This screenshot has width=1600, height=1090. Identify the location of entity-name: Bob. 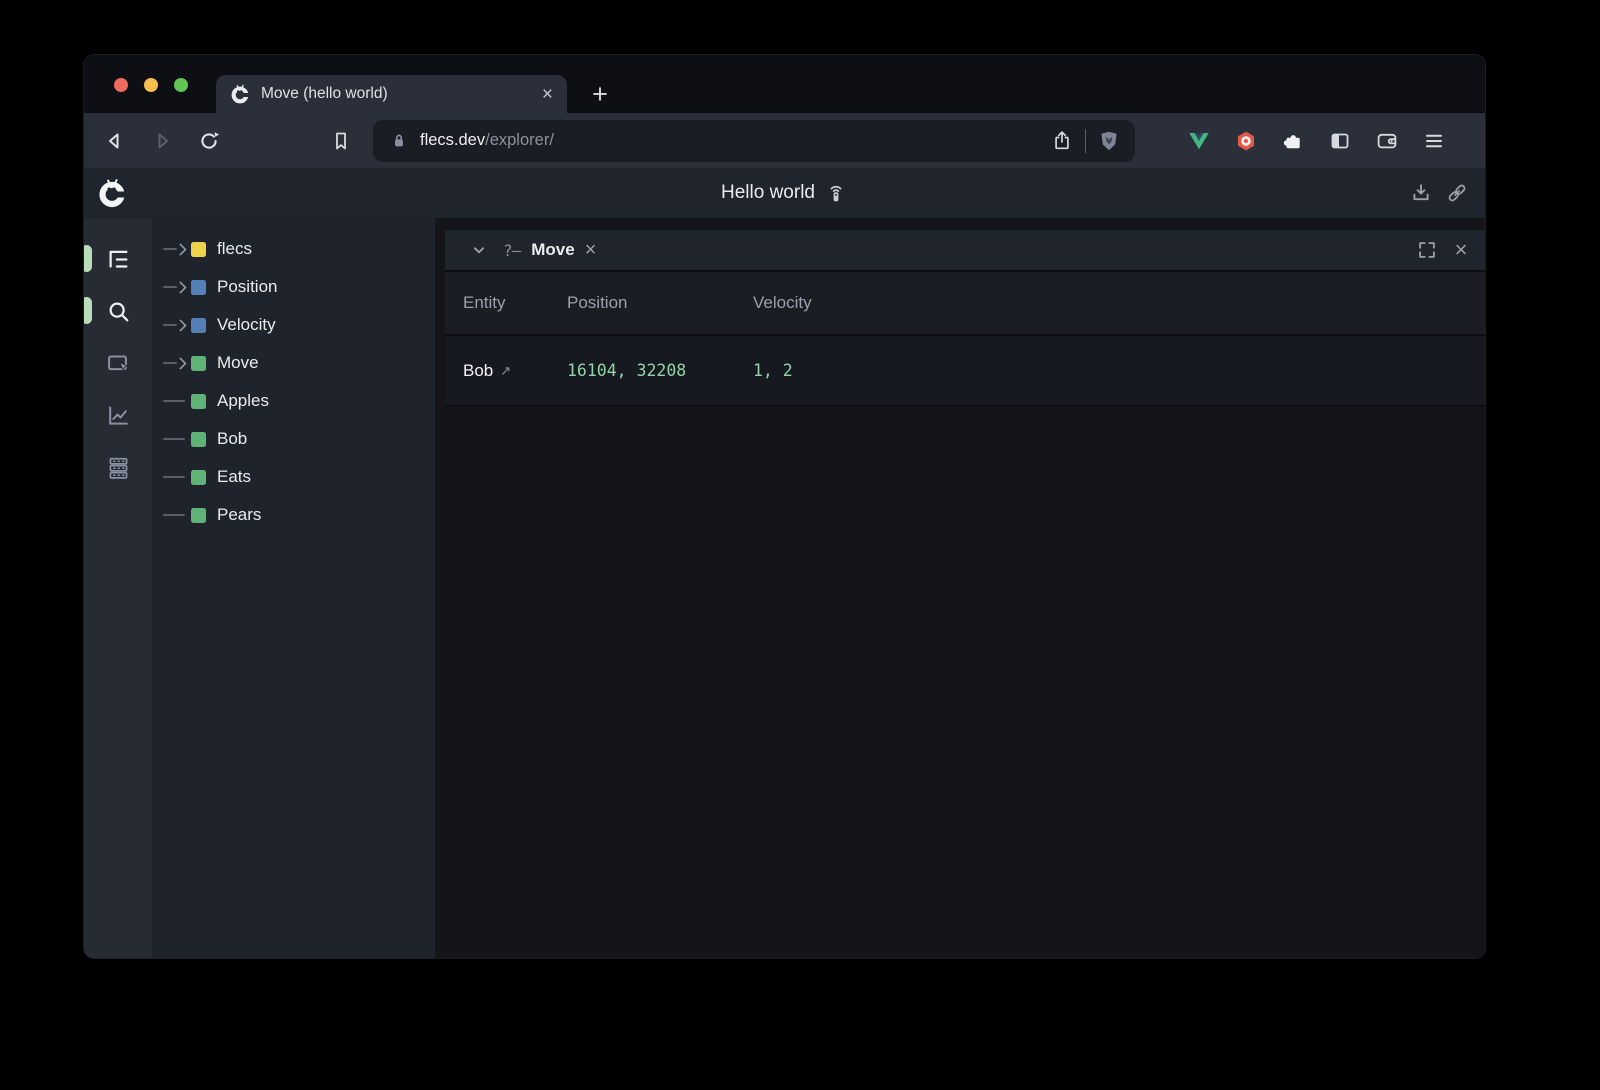
(478, 370).